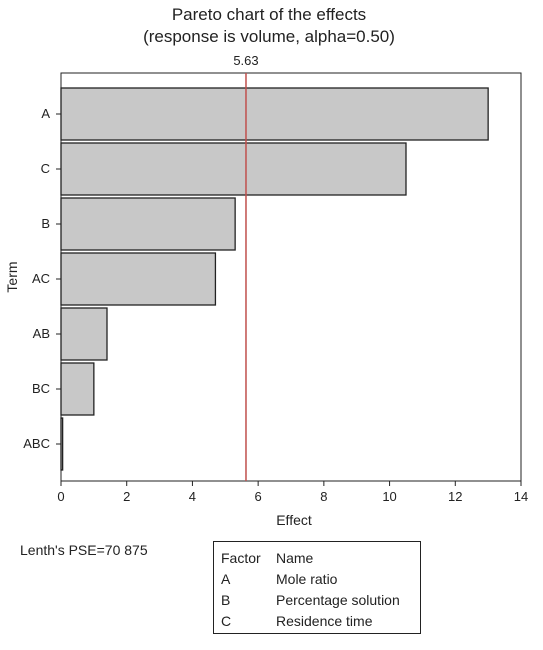 Image resolution: width=543 pixels, height=650 pixels. What do you see at coordinates (269, 36) in the screenshot?
I see `chart-subtitle: (response is volume, alpha=0.50)` at bounding box center [269, 36].